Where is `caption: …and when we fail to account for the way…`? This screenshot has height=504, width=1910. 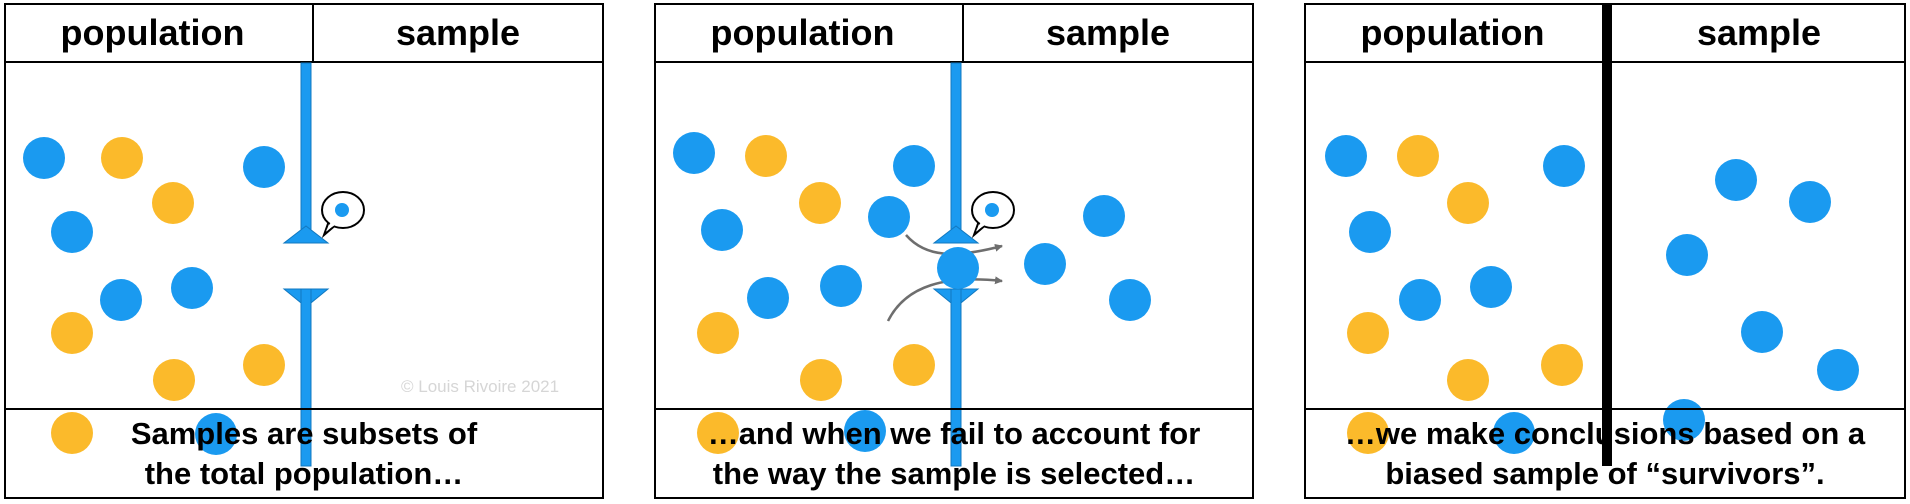 caption: …and when we fail to account for the way… is located at coordinates (954, 453).